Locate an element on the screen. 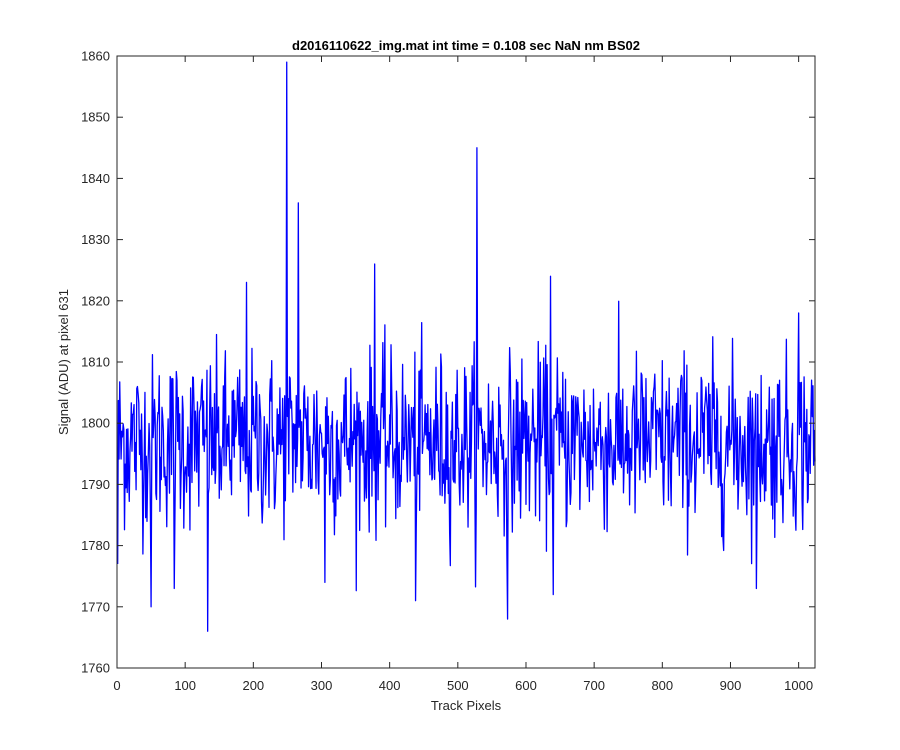  x-tick-label: 700 is located at coordinates (594, 685).